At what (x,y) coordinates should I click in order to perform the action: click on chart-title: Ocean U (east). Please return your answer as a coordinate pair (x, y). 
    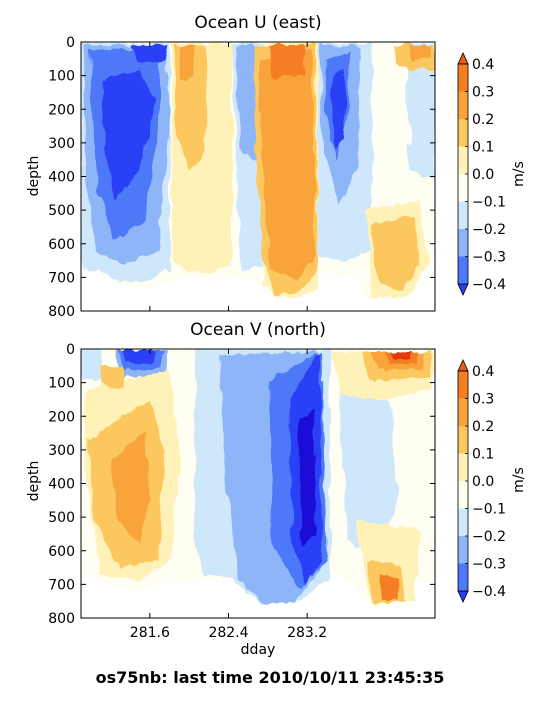
    Looking at the image, I should click on (257, 23).